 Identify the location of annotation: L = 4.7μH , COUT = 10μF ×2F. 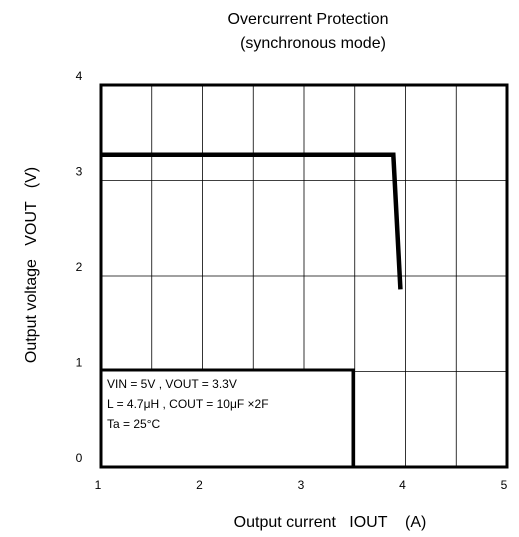
(188, 404).